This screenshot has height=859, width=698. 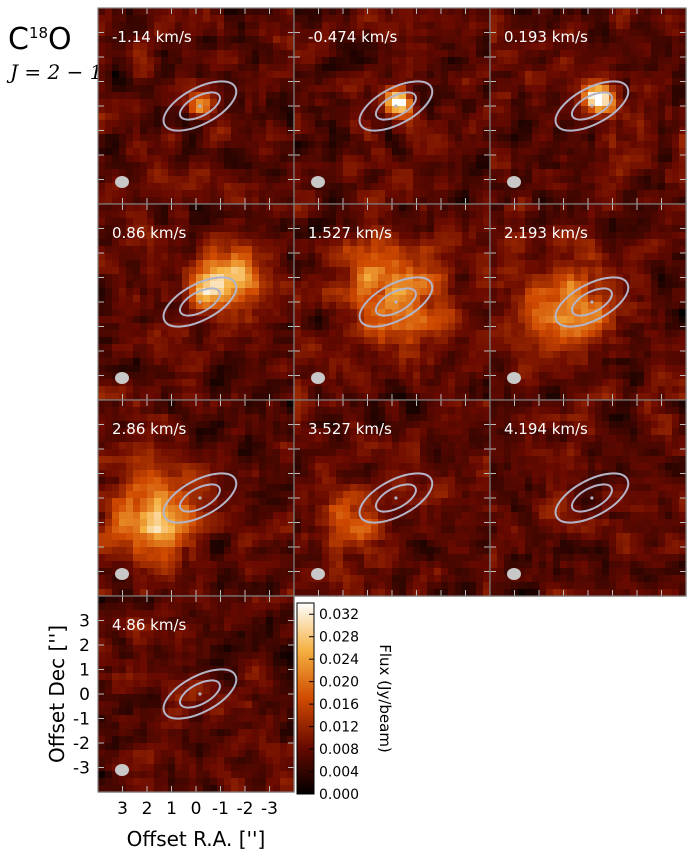 What do you see at coordinates (84, 695) in the screenshot?
I see `y-tick-label: 0` at bounding box center [84, 695].